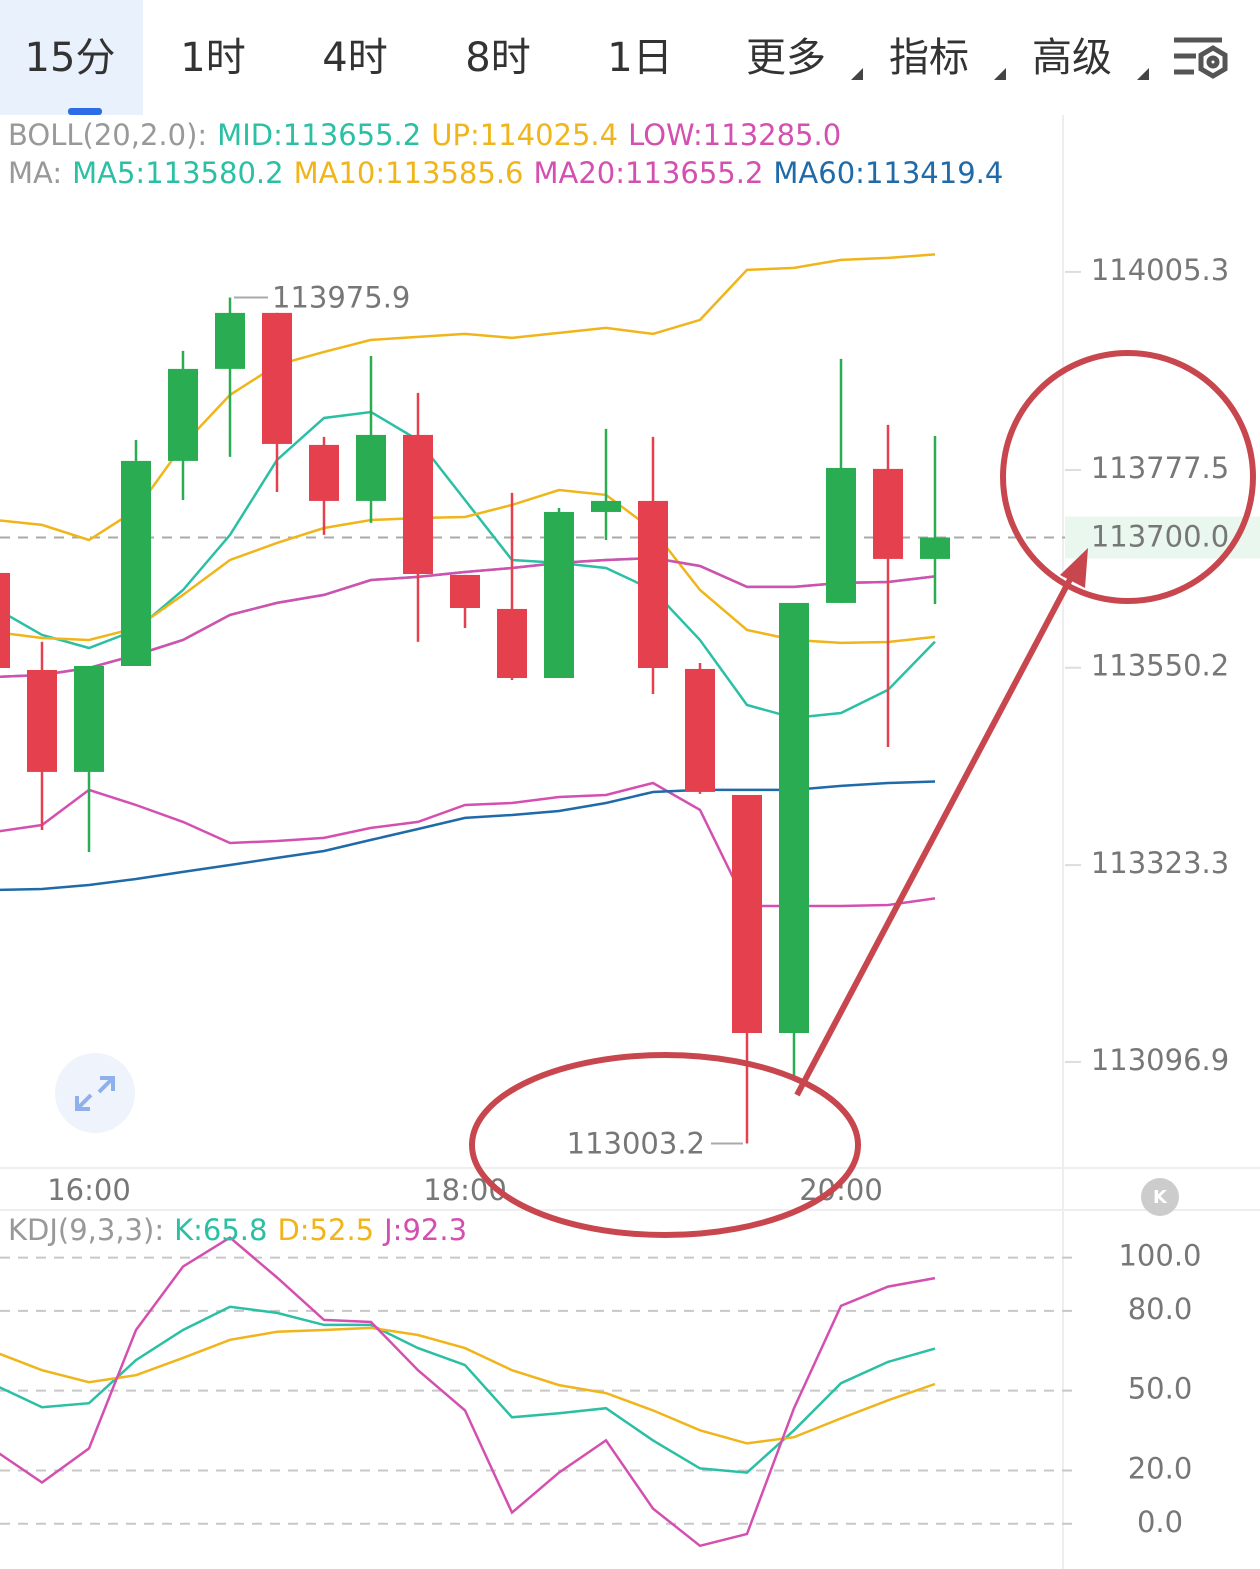 This screenshot has height=1569, width=1260. Describe the element at coordinates (1160, 468) in the screenshot. I see `y-tick-label: 113777.5` at that location.